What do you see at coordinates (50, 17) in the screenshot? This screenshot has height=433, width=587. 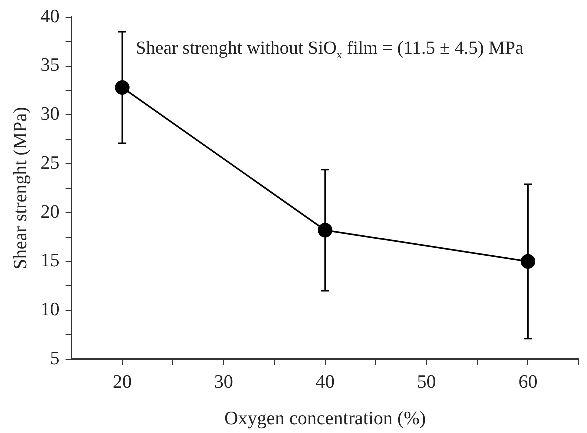 I see `y-tick-label: 40` at bounding box center [50, 17].